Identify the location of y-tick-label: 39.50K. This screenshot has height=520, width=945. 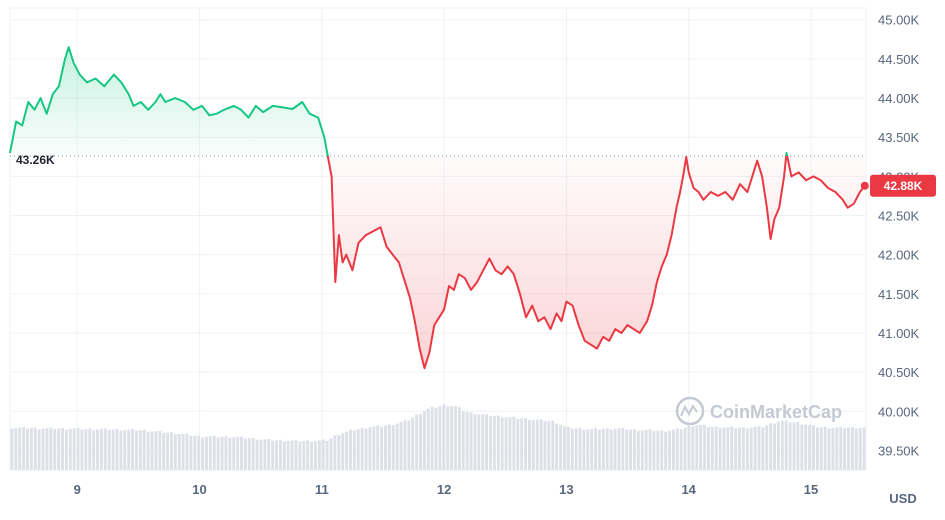
(899, 450).